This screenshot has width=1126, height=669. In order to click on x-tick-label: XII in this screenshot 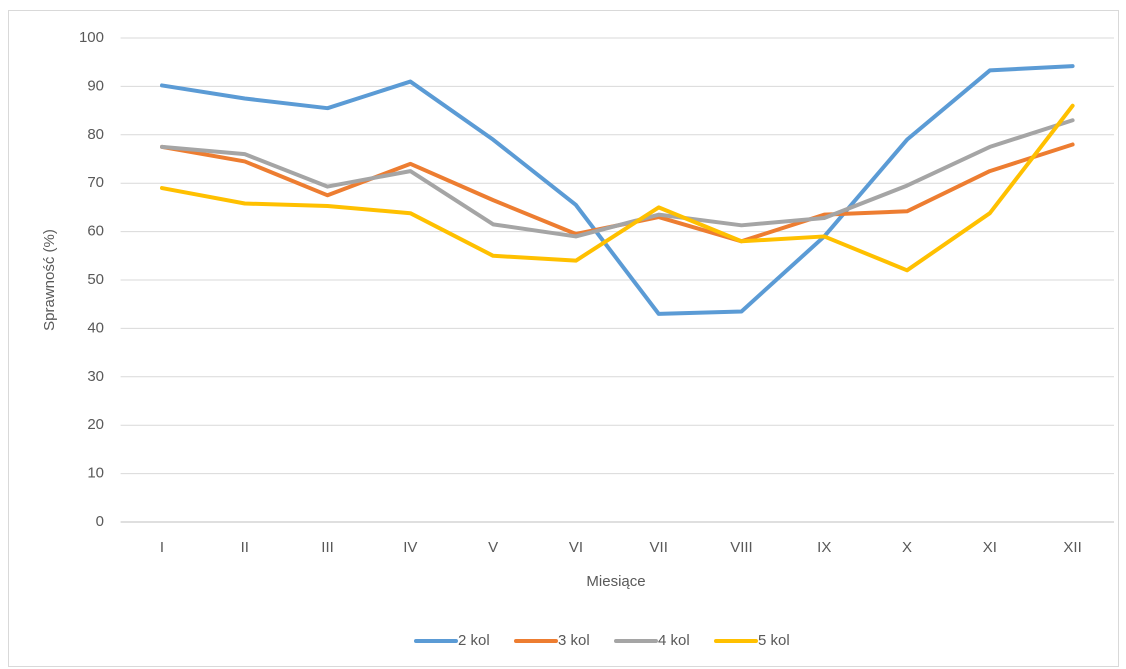, I will do `click(1072, 547)`.